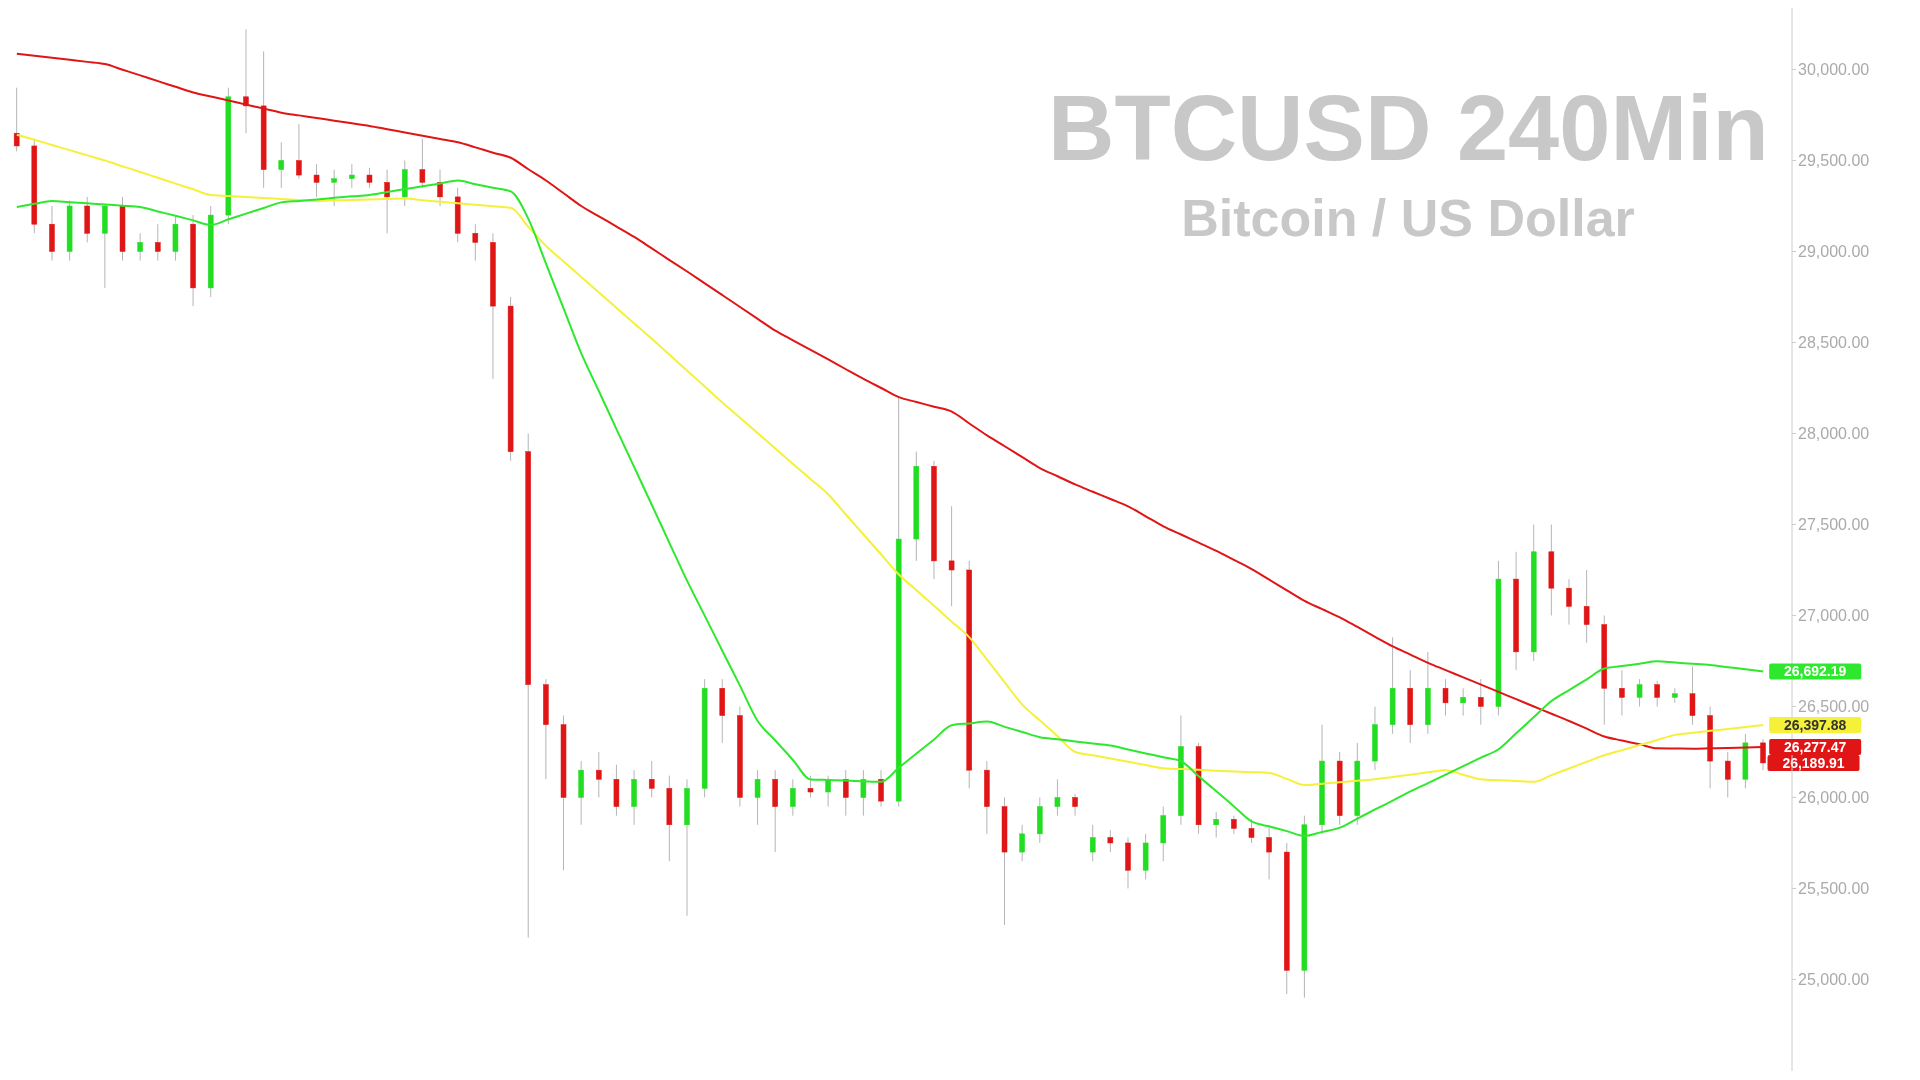  I want to click on y-tick-label: 27,500.00, so click(1834, 525).